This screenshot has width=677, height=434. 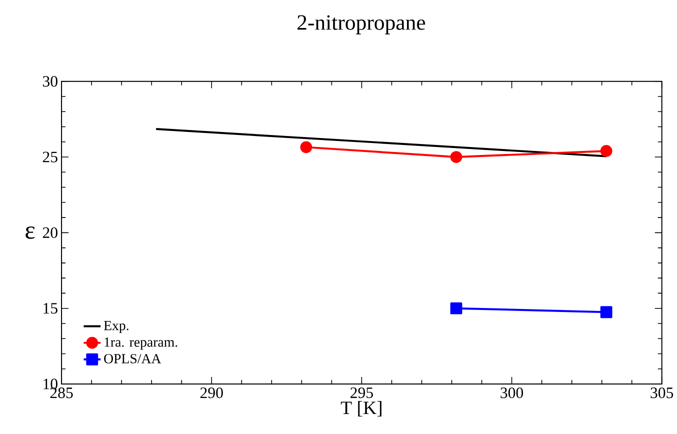 I want to click on x-axis-title: T [K], so click(x=361, y=409).